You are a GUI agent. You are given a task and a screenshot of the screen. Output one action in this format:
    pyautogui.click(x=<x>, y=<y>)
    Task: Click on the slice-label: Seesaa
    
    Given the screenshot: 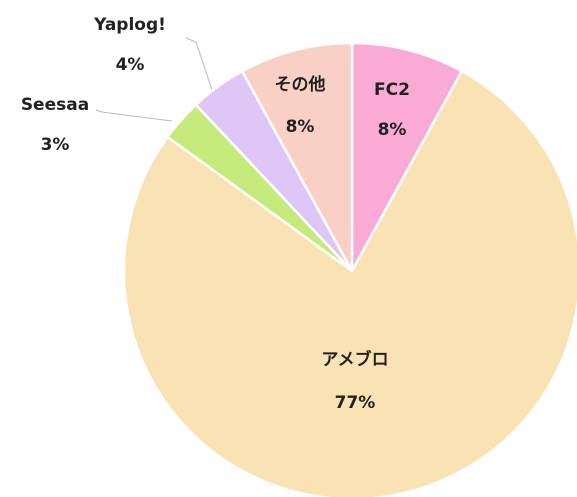 What is the action you would take?
    pyautogui.click(x=55, y=105)
    